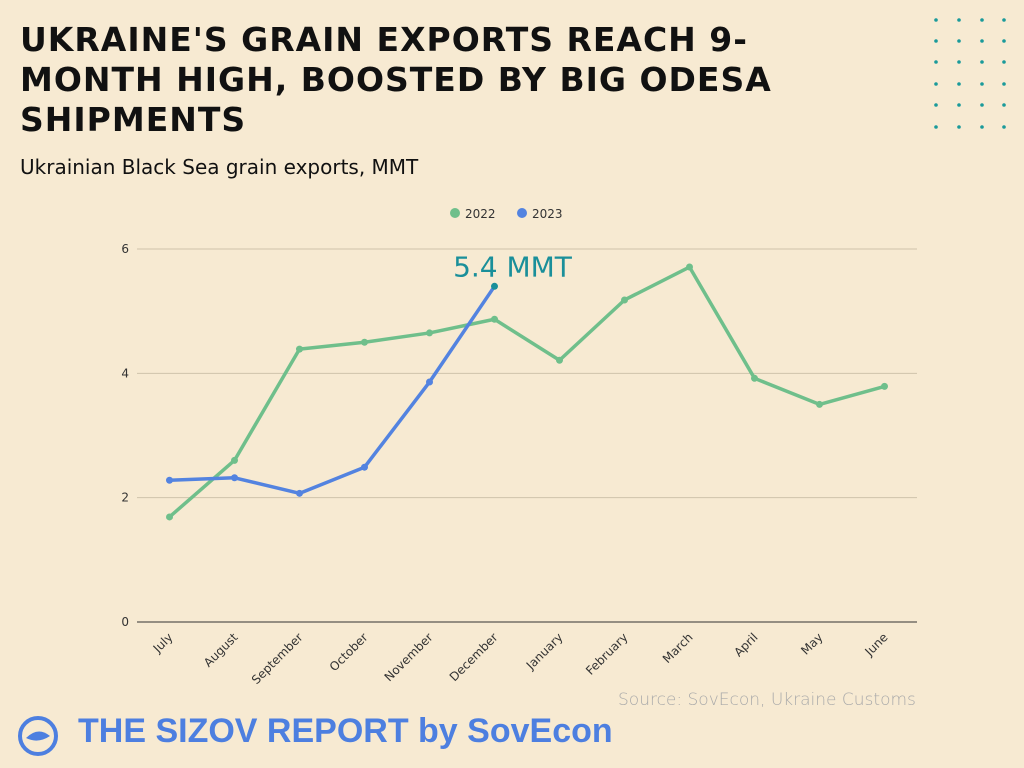  I want to click on x-tick-label: July, so click(163, 643).